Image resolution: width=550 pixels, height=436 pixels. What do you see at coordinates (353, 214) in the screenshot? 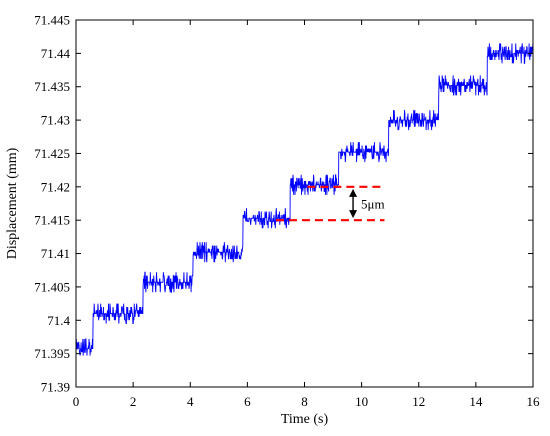
I see `arrow-head-down` at bounding box center [353, 214].